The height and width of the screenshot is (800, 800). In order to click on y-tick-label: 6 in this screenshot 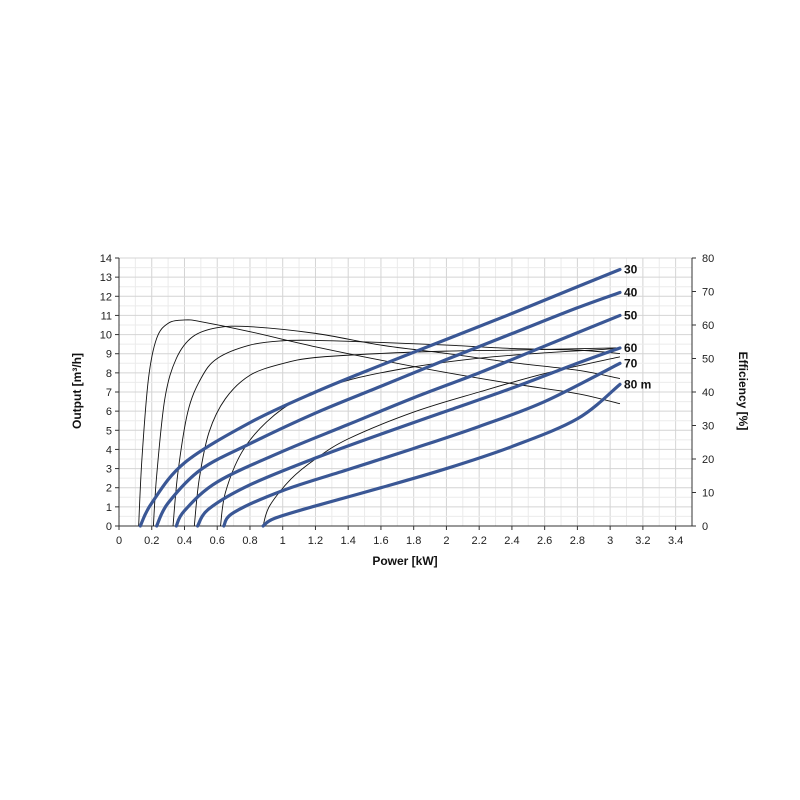, I will do `click(109, 412)`.